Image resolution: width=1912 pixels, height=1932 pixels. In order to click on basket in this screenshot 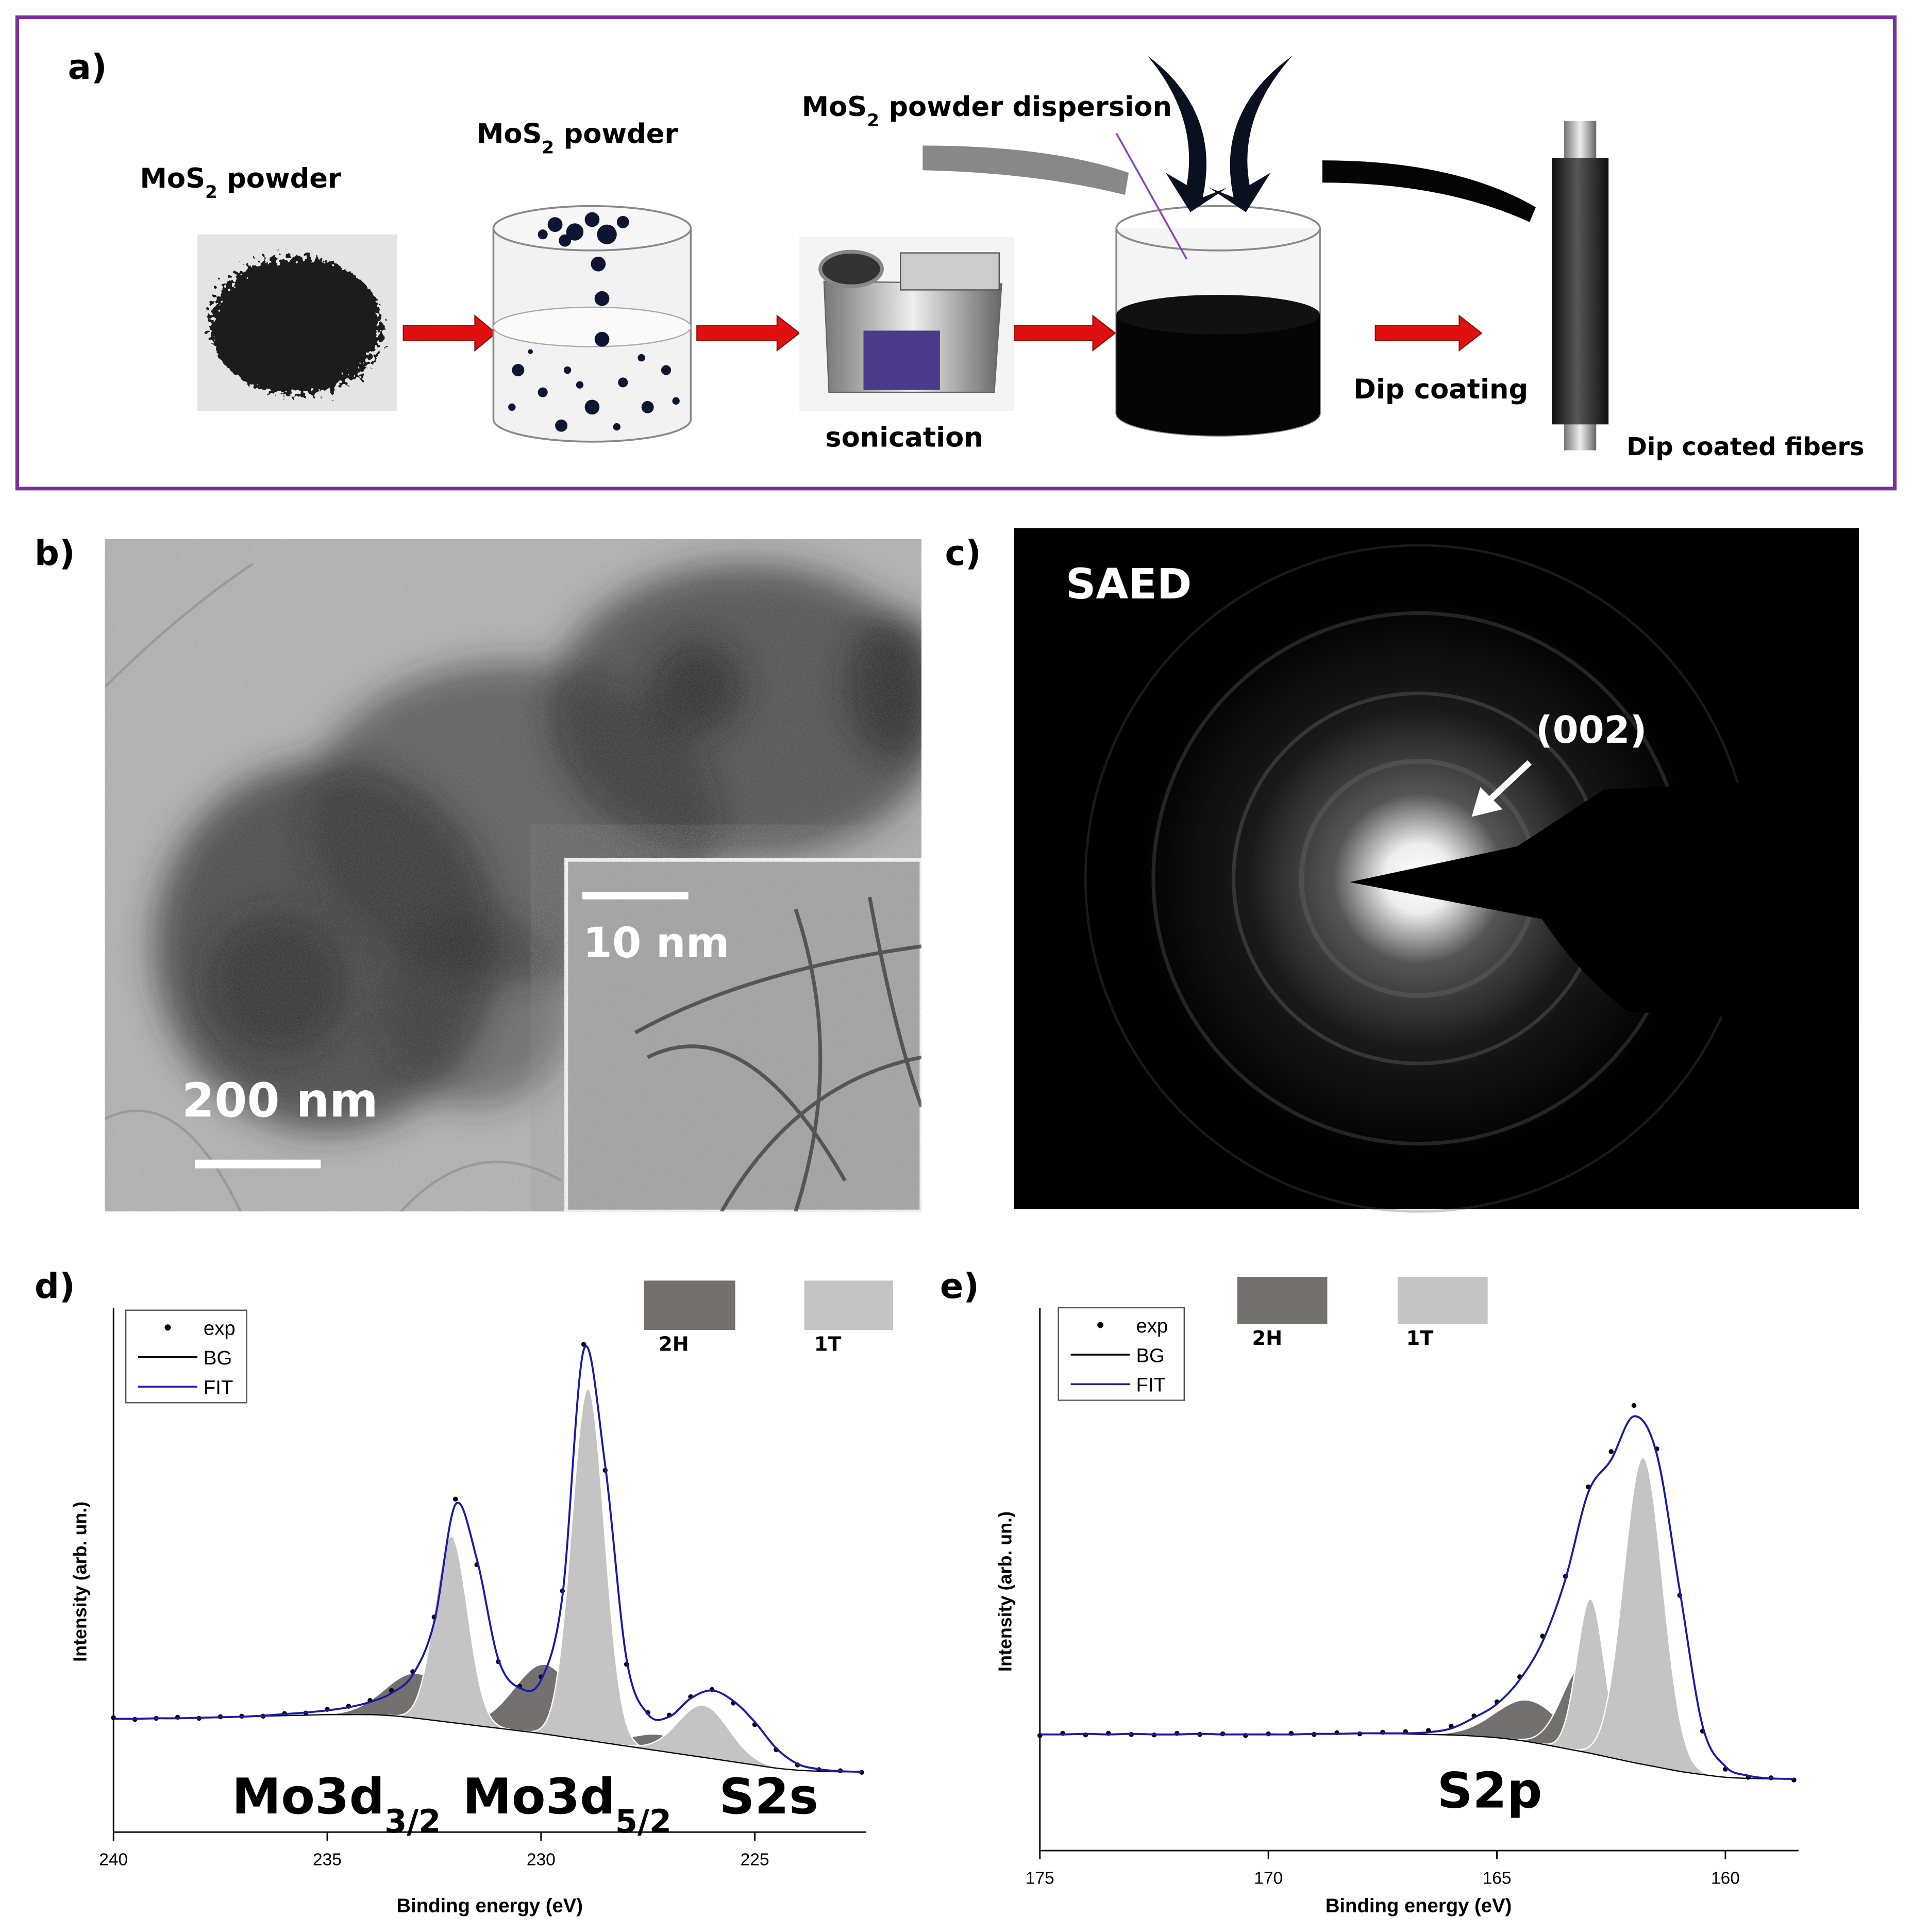, I will do `click(950, 271)`.